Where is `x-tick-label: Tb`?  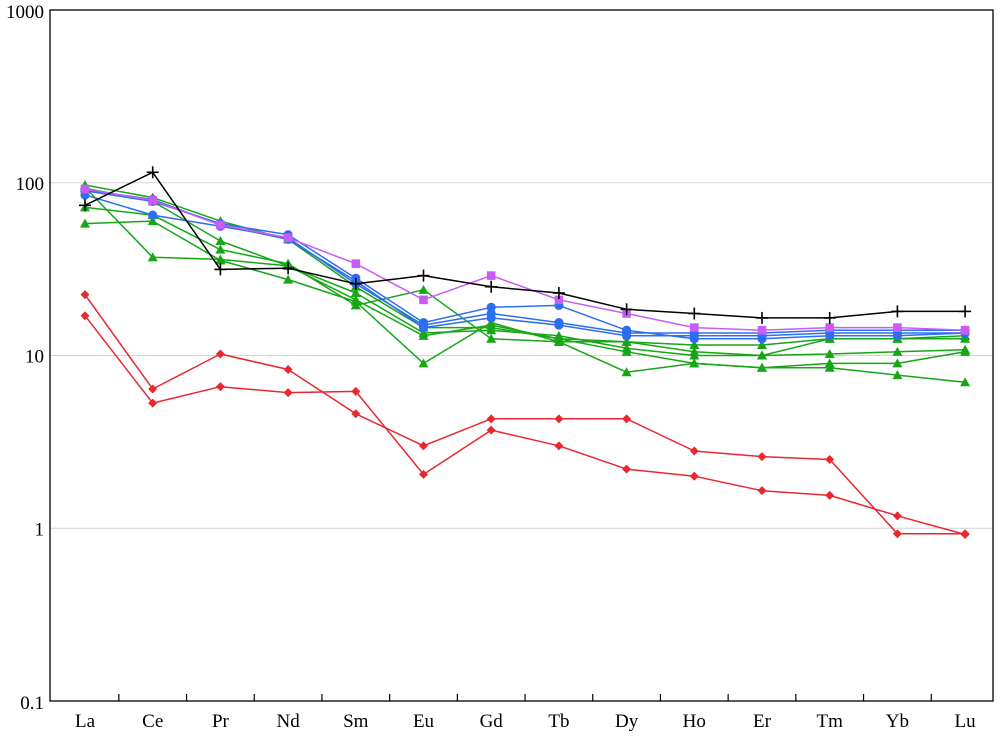
x-tick-label: Tb is located at coordinates (558, 721).